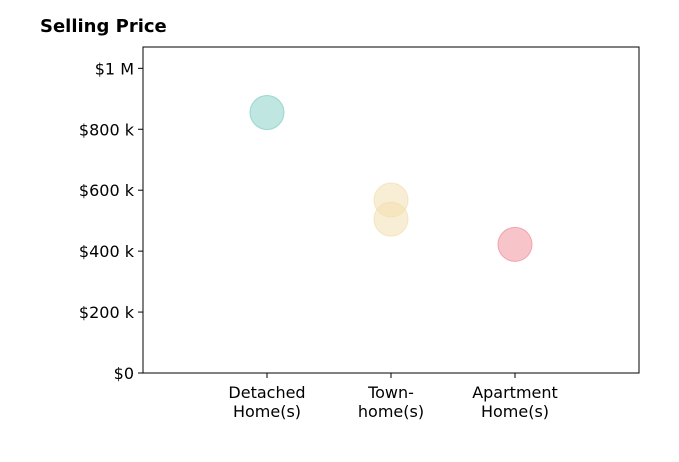 The height and width of the screenshot is (462, 679). I want to click on y-axis: $0 $200 k $400 k $600 k $800 k $1 M, so click(111, 221).